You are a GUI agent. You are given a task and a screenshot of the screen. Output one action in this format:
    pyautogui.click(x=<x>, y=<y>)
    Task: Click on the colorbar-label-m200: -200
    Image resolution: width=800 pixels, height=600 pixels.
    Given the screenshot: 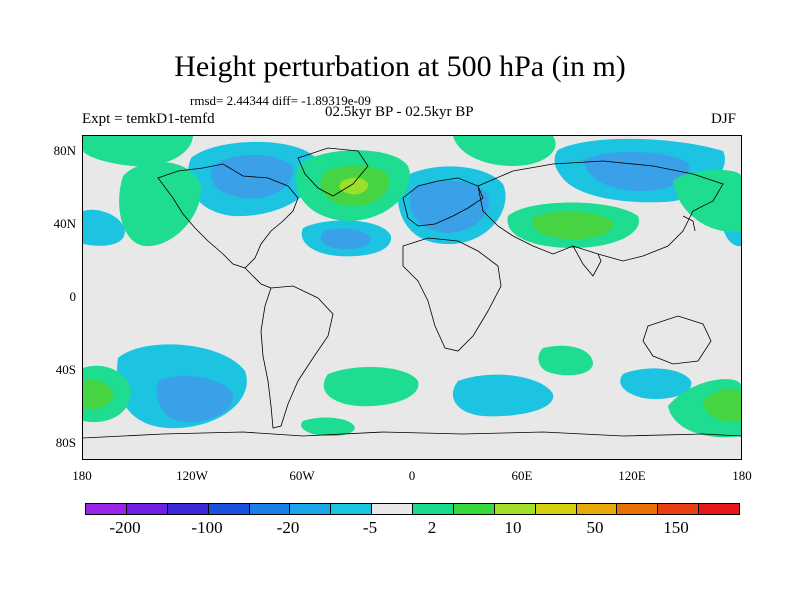 What is the action you would take?
    pyautogui.click(x=125, y=527)
    